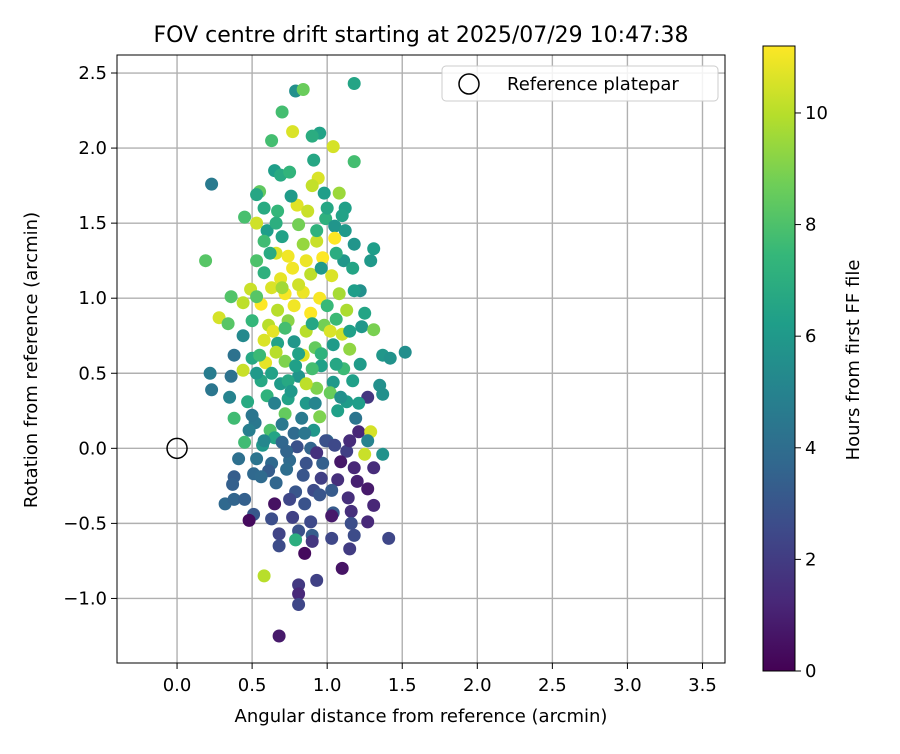  Describe the element at coordinates (810, 559) in the screenshot. I see `colorbar-tick-label: 2` at that location.